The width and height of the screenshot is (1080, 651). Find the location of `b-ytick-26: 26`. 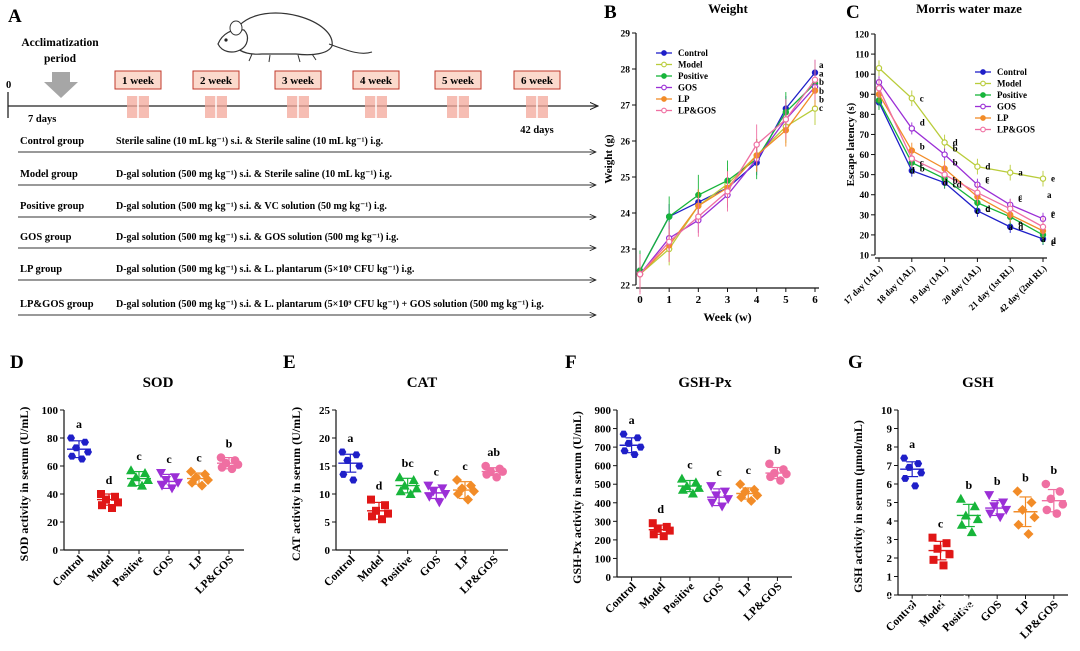

b-ytick-26: 26 is located at coordinates (626, 143).